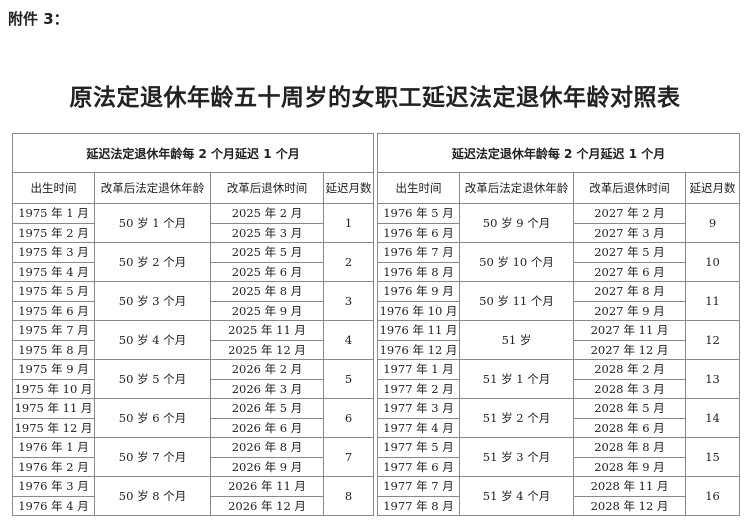 This screenshot has width=750, height=527. I want to click on birth-date-cell: 1976 年 3 月, so click(53, 486).